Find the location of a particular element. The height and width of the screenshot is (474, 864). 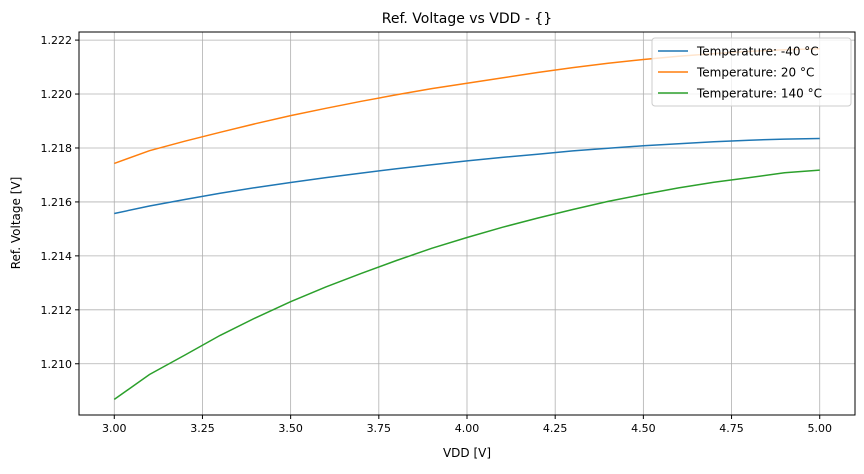

legend-entry: Temperature: -40 °C is located at coordinates (757, 52).